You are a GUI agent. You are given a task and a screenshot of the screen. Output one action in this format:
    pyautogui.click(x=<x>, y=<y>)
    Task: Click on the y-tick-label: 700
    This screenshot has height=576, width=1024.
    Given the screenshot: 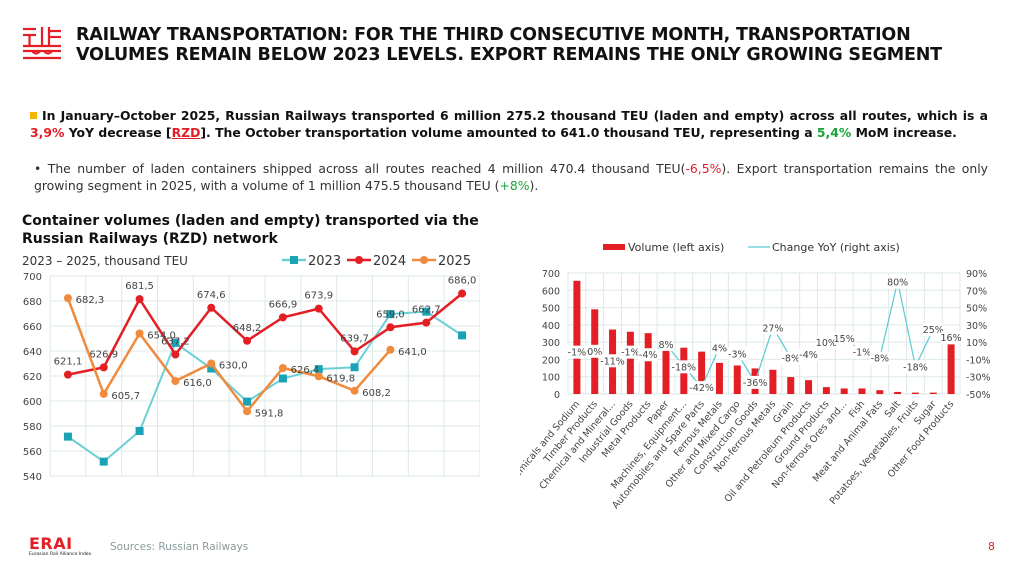 What is the action you would take?
    pyautogui.click(x=551, y=274)
    